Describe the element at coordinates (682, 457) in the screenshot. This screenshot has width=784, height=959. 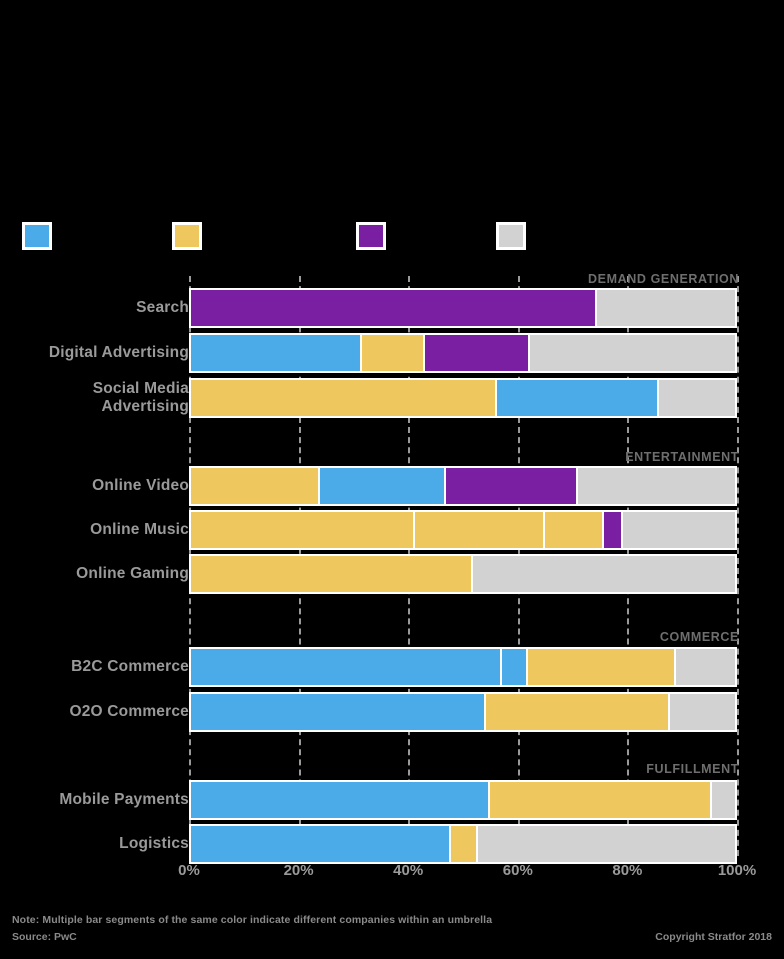
I see `section-header: ENTERTAINMENT` at that location.